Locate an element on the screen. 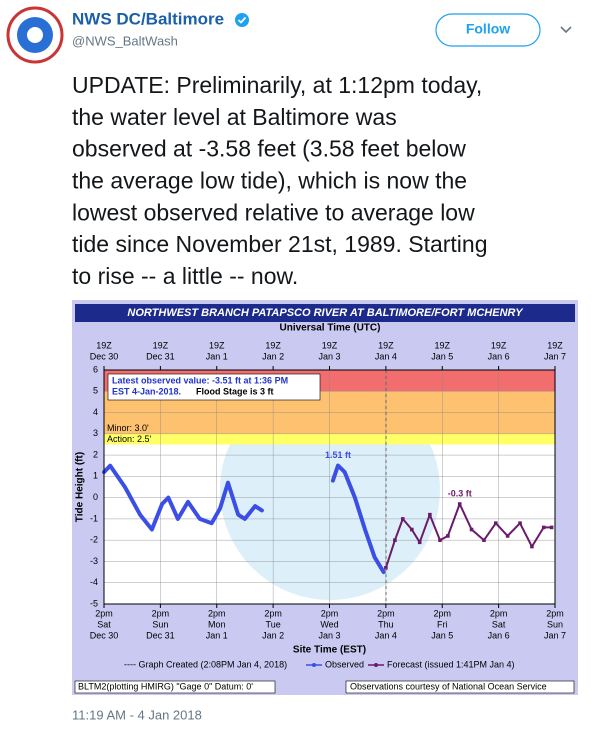 Image resolution: width=599 pixels, height=741 pixels. y-tick-label: -5 is located at coordinates (94, 603).